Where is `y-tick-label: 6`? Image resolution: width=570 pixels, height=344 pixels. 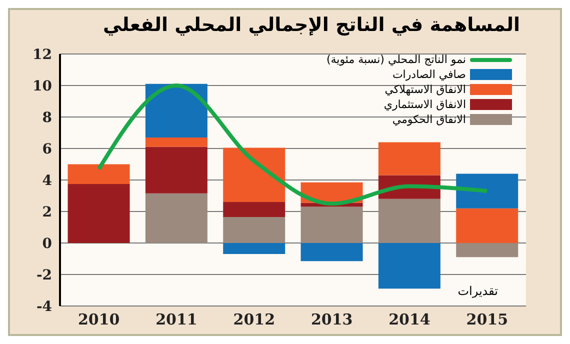 y-tick-label: 6 is located at coordinates (47, 149).